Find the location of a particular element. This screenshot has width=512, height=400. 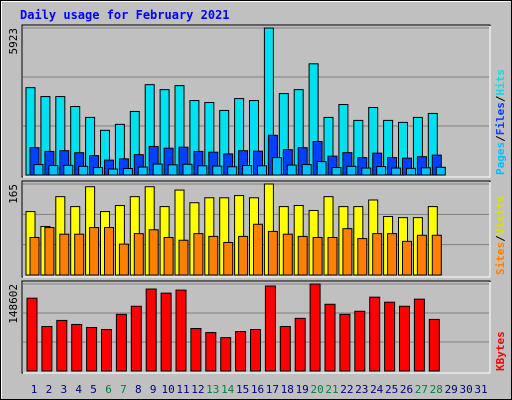

chart-title: Daily usage for February 2021 is located at coordinates (125, 15).